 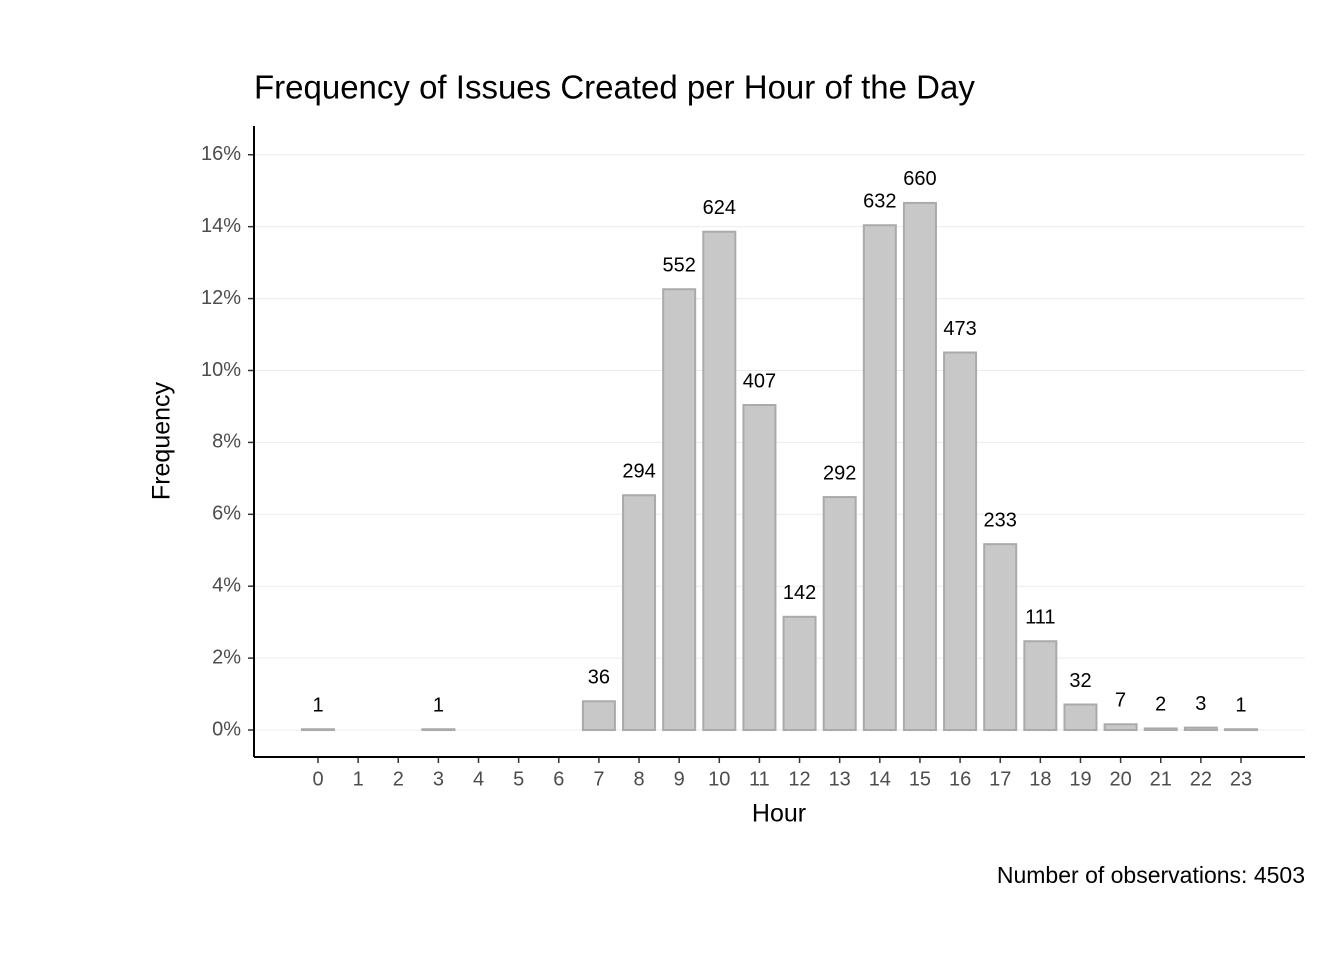 What do you see at coordinates (919, 179) in the screenshot?
I see `data-label: 660` at bounding box center [919, 179].